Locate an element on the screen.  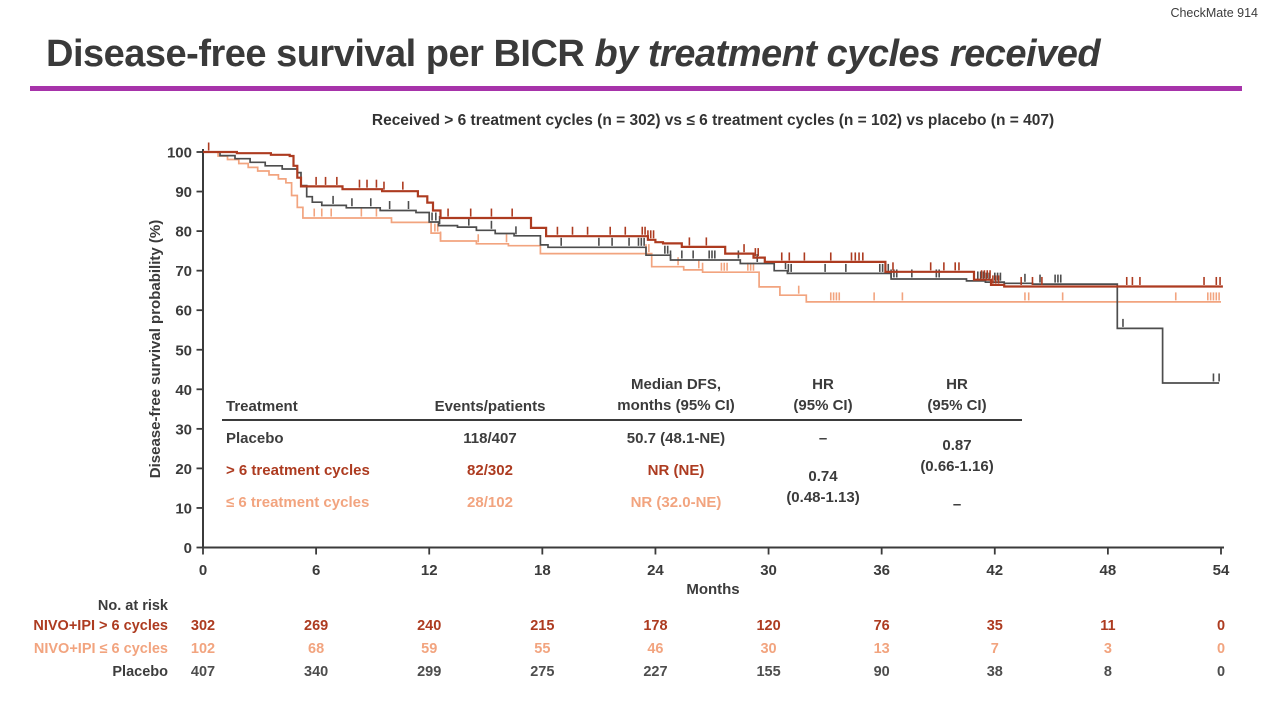
x-axis-title: Months is located at coordinates (712, 589).